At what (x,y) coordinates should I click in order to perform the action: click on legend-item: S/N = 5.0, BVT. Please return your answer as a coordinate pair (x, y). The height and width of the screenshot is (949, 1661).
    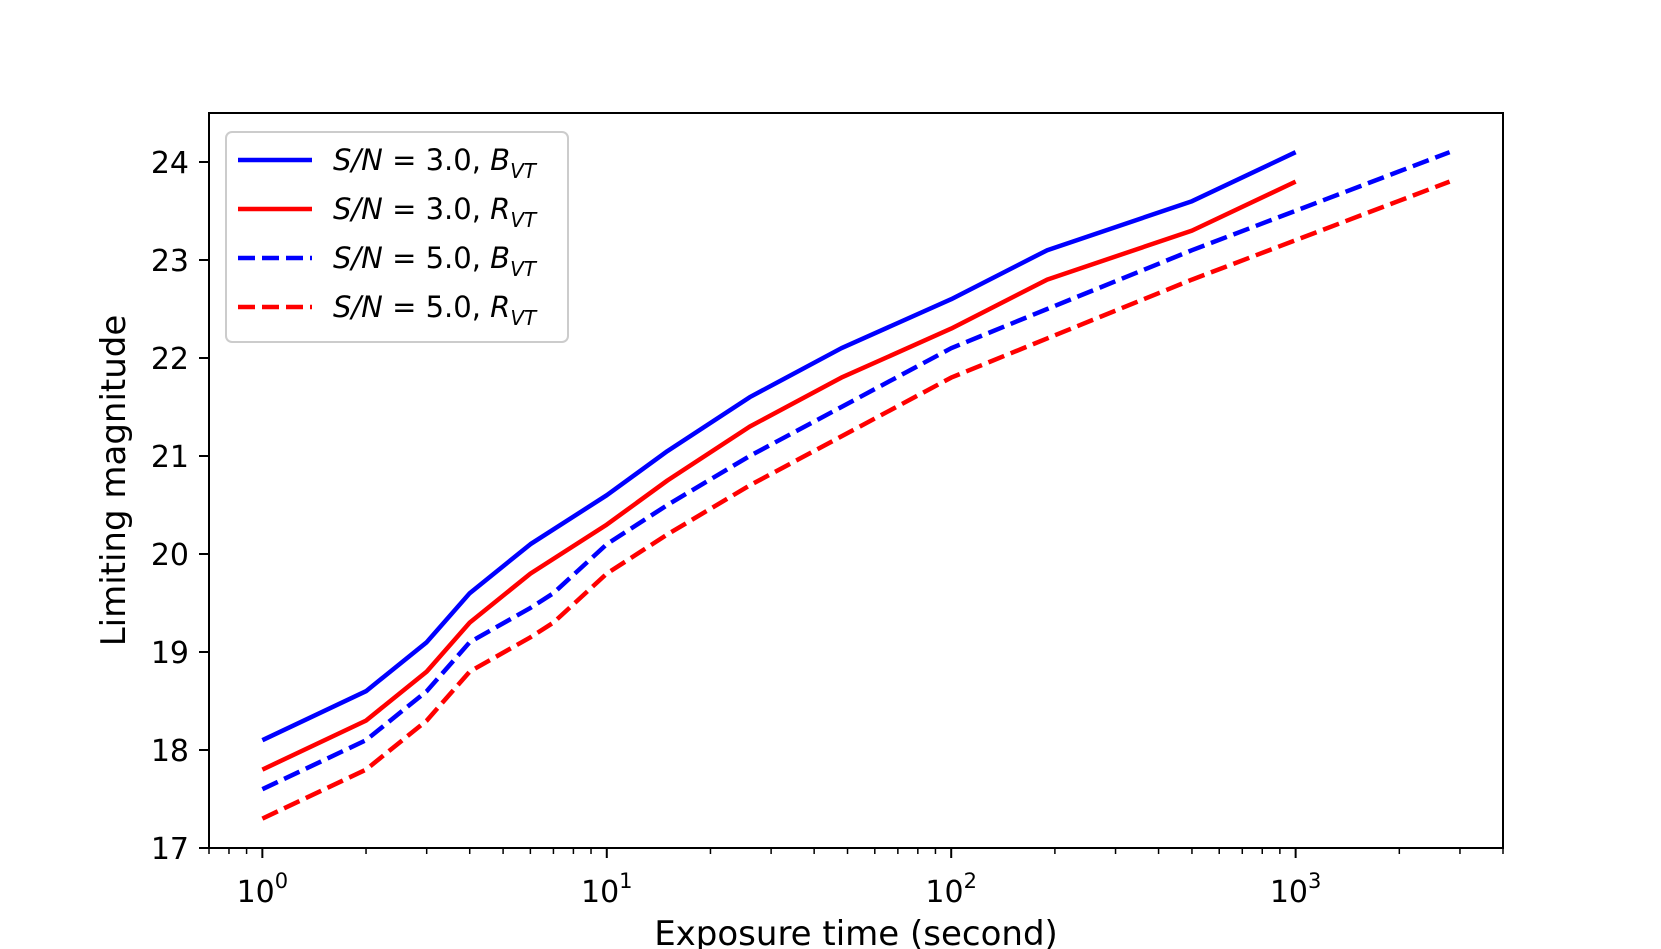
    Looking at the image, I should click on (388, 261).